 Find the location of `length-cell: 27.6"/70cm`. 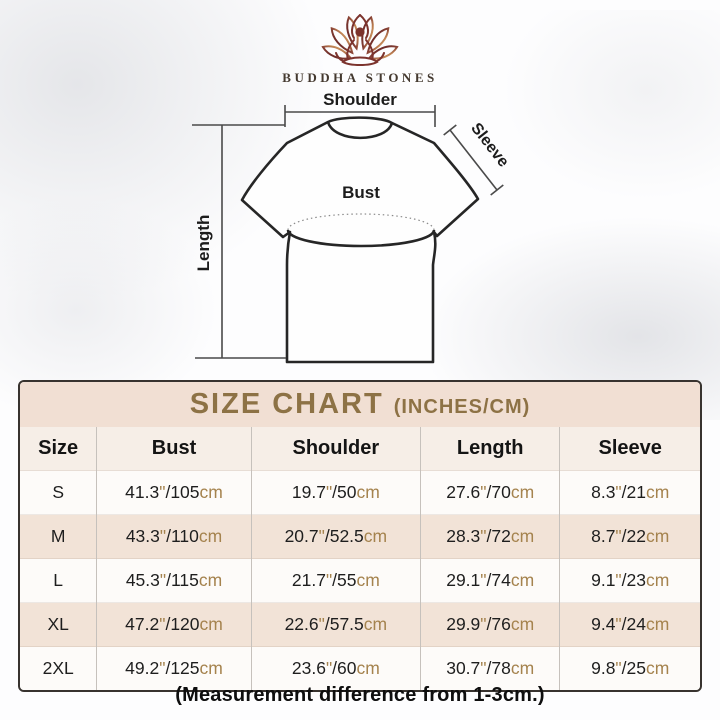

length-cell: 27.6"/70cm is located at coordinates (489, 492).